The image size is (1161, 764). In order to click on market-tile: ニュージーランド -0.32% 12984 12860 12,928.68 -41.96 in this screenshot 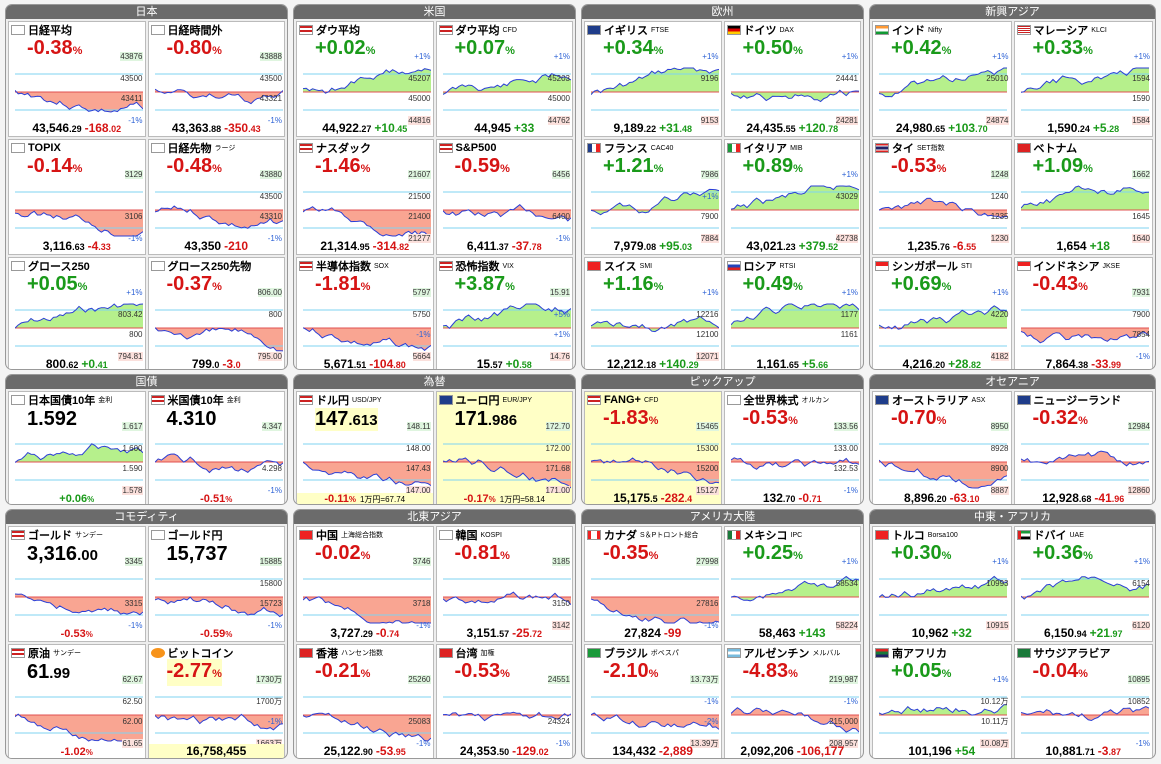, I will do `click(1083, 447)`.